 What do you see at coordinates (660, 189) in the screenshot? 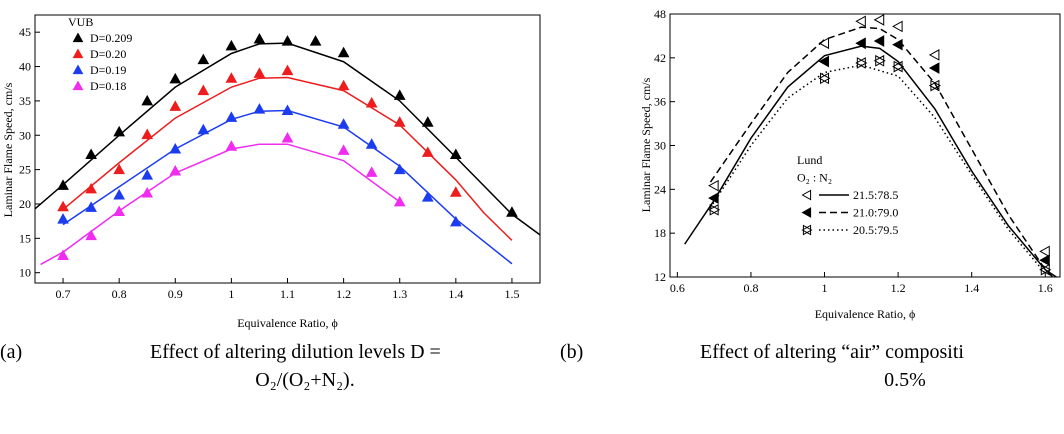
I see `y-tick-label: 24` at bounding box center [660, 189].